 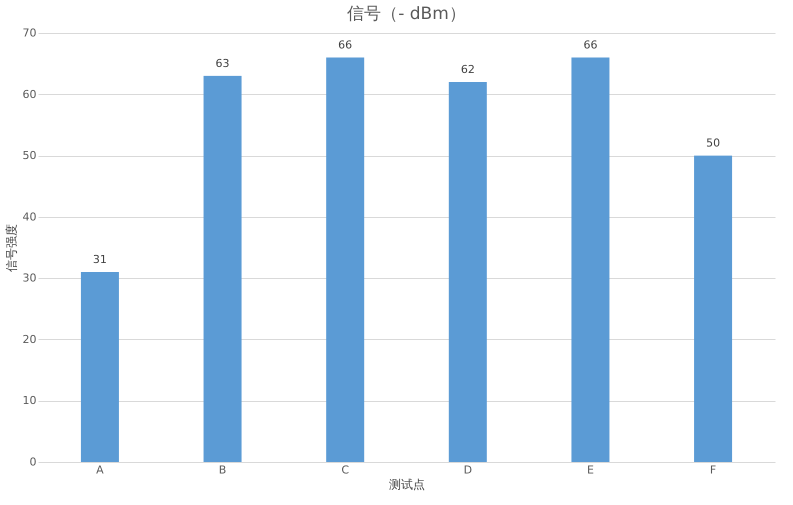 I want to click on y-tick-label: 50, so click(x=29, y=155).